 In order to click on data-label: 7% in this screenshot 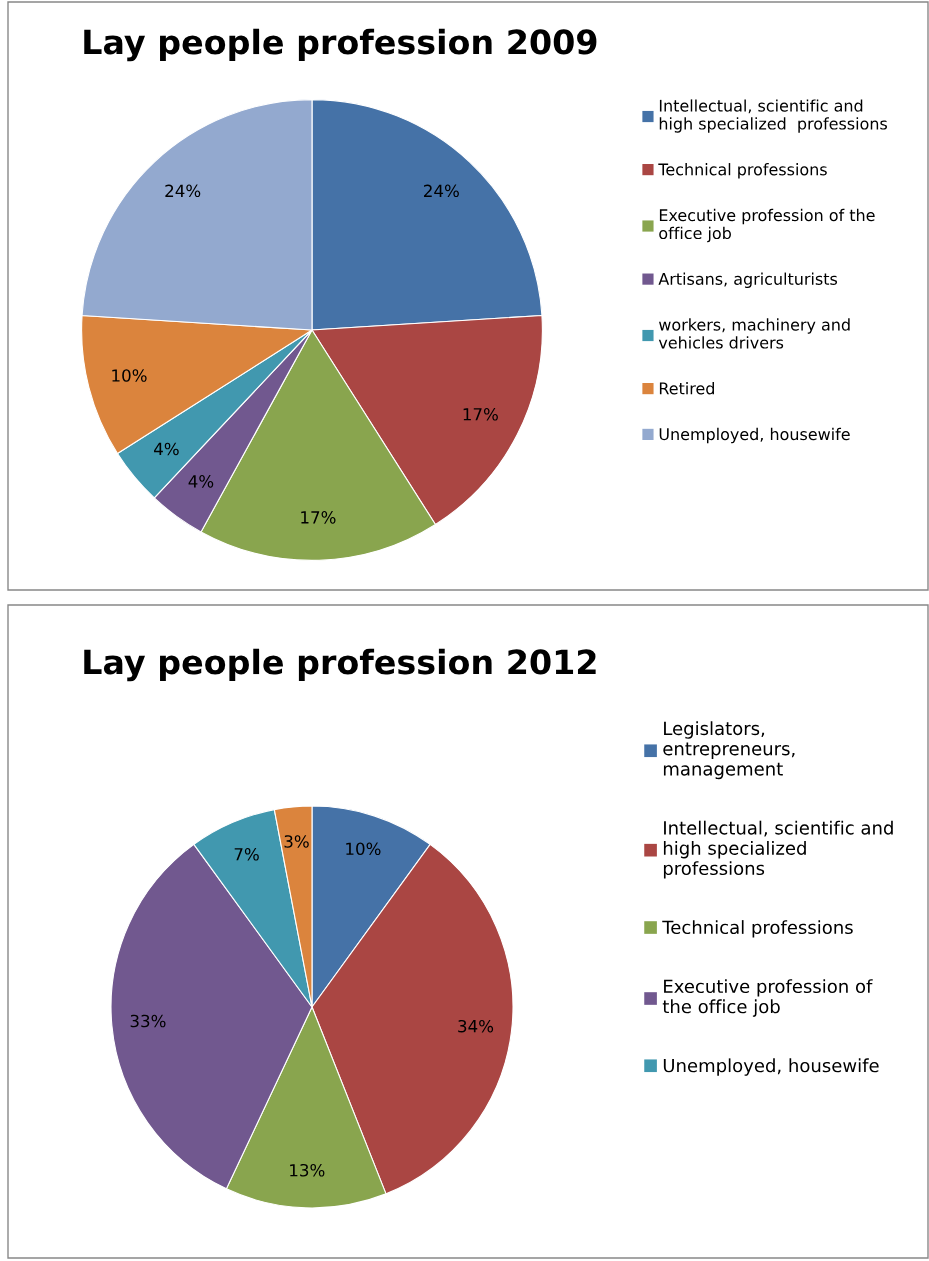, I will do `click(246, 854)`.